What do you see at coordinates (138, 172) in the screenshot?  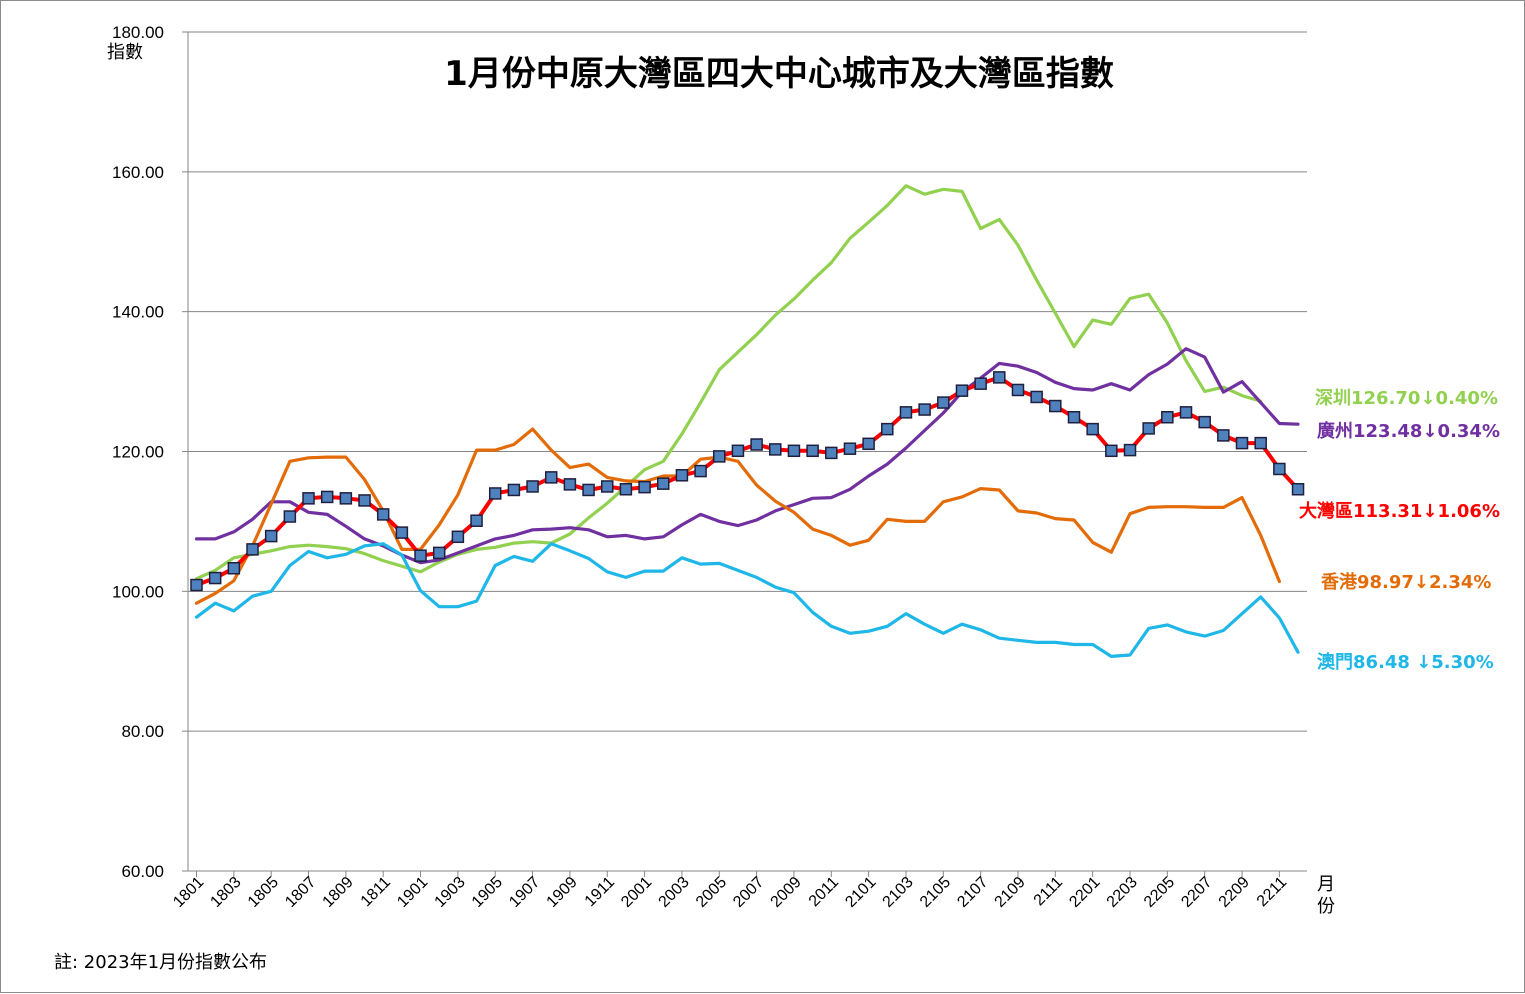 I see `y-tick-label: 160.00` at bounding box center [138, 172].